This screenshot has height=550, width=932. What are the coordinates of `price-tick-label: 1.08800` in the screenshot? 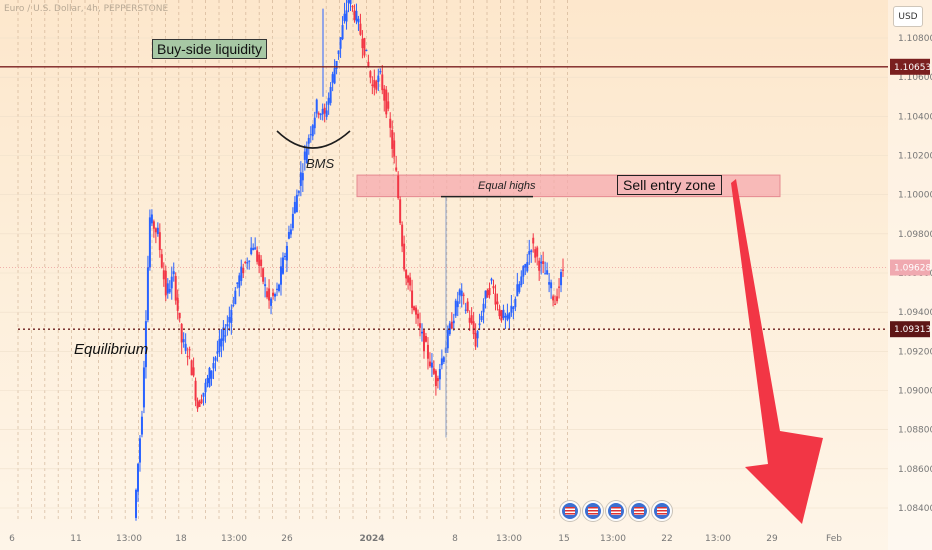 It's located at (915, 431).